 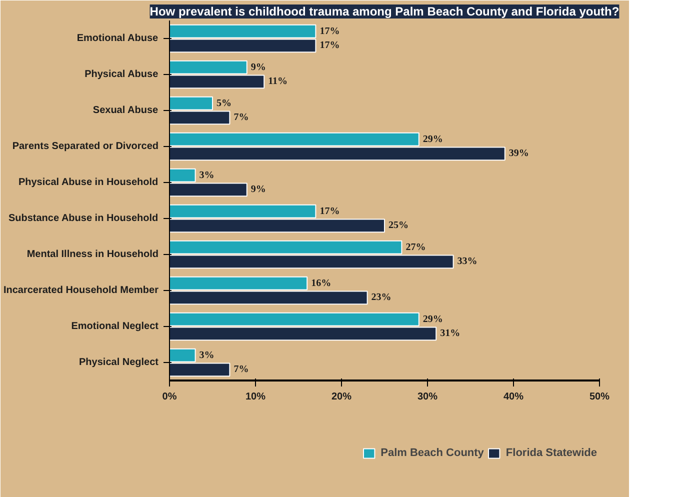 I want to click on y-tick-label: Physical Abuse, so click(x=121, y=74).